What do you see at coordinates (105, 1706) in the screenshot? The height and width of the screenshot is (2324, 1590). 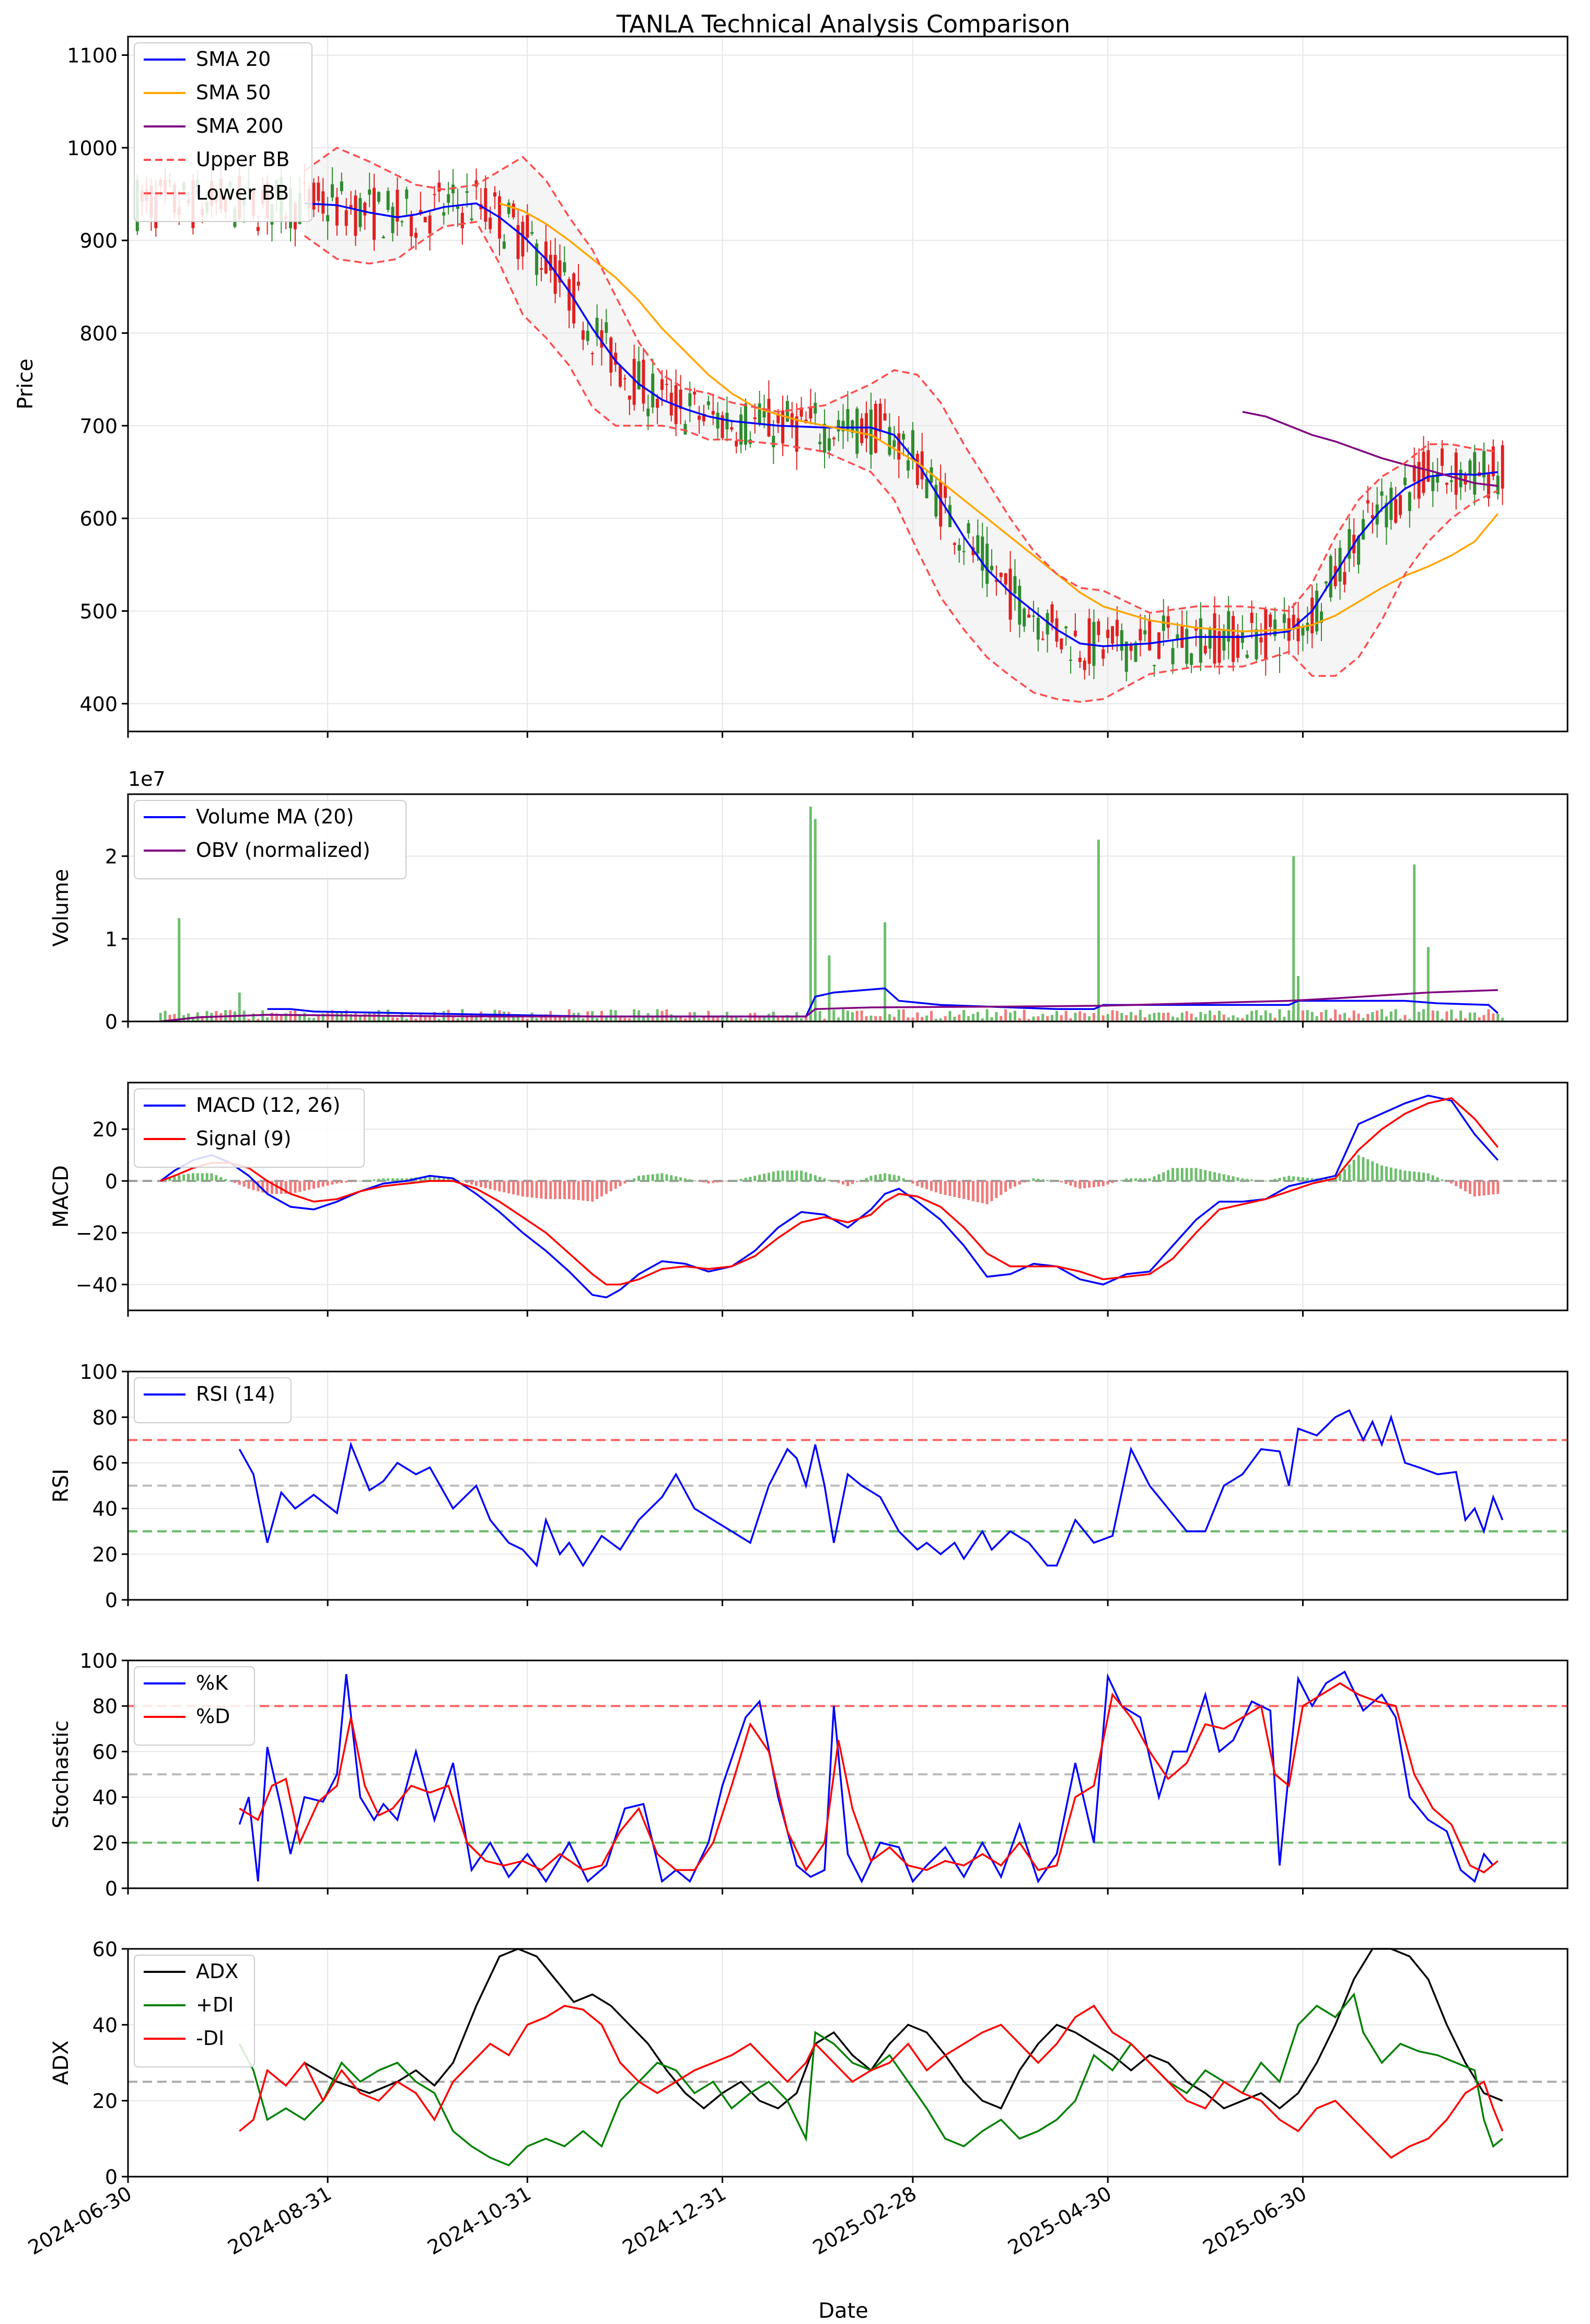 I see `y-tick-label: 80` at bounding box center [105, 1706].